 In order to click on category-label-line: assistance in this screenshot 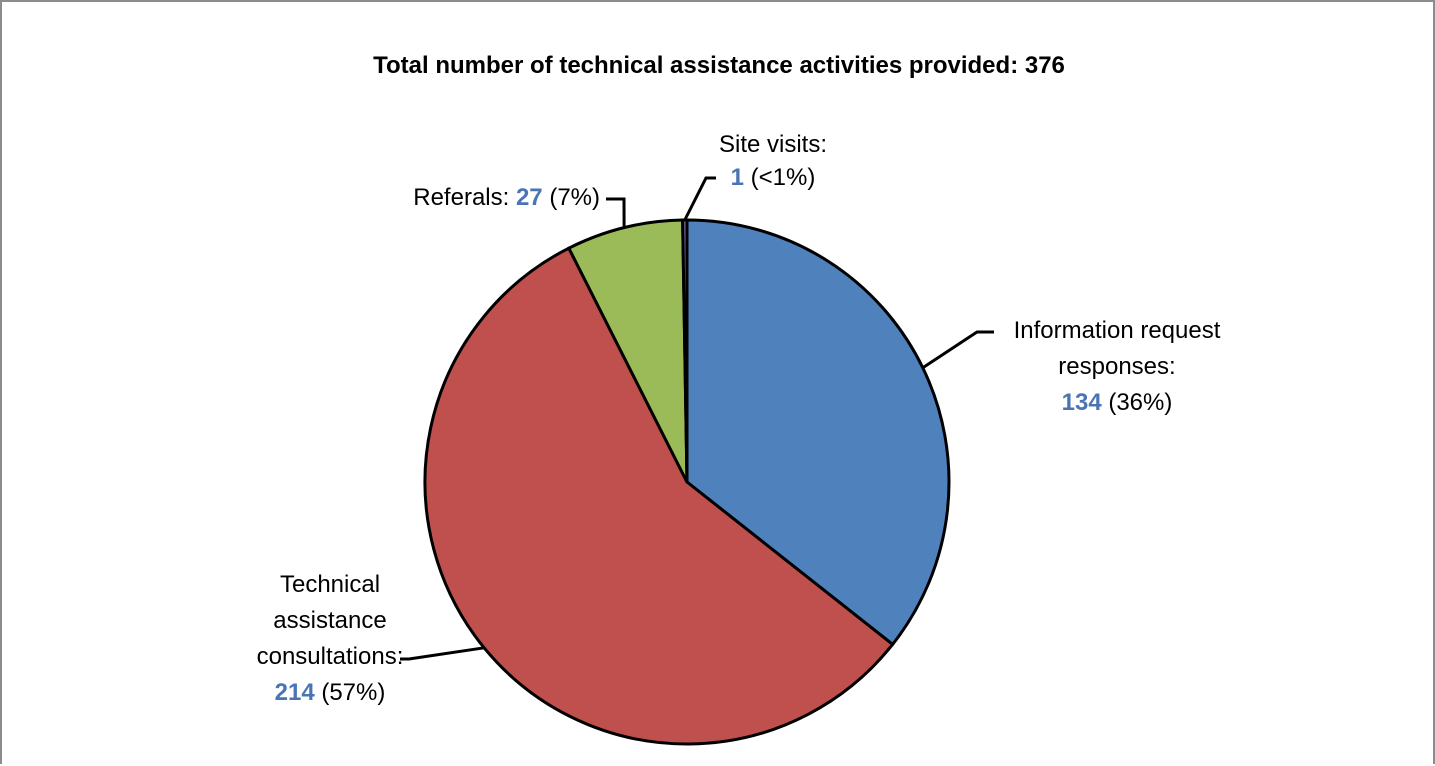, I will do `click(329, 620)`.